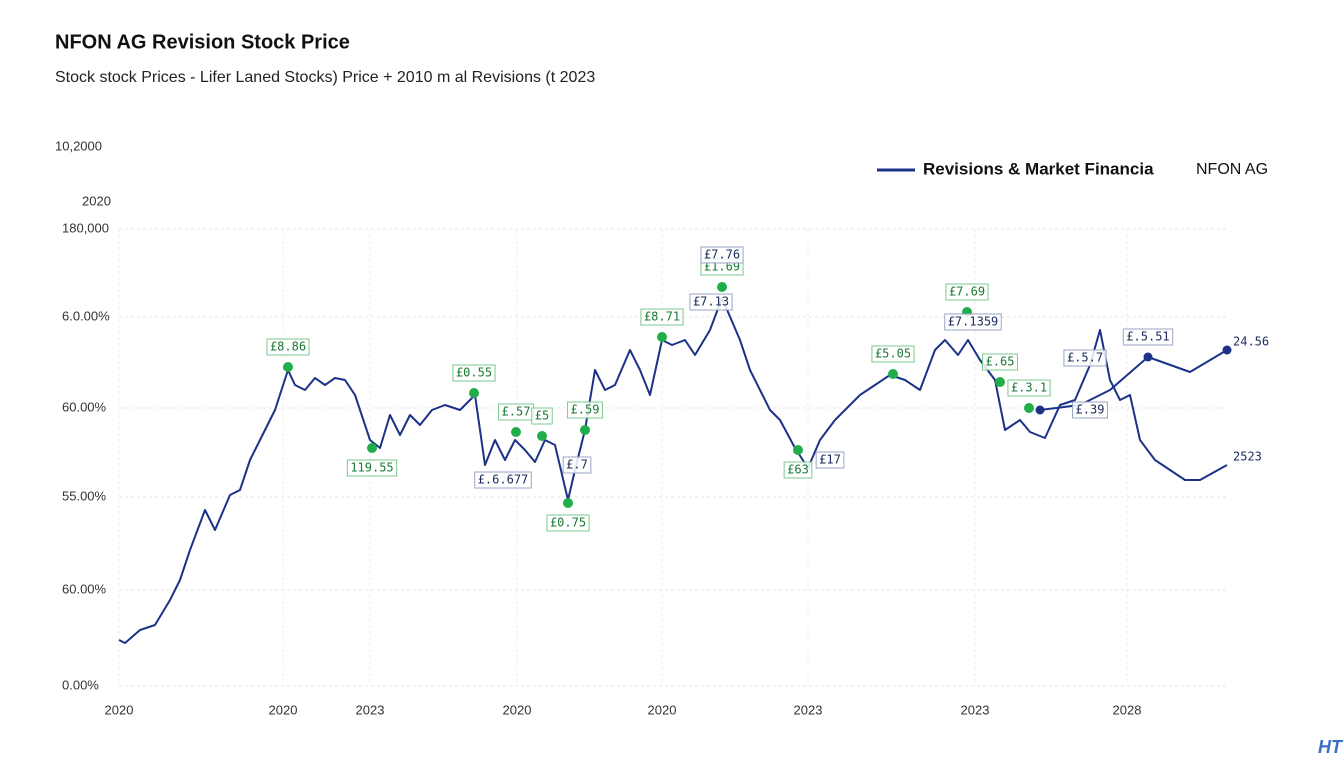  I want to click on annotation-label: £0.75, so click(568, 523).